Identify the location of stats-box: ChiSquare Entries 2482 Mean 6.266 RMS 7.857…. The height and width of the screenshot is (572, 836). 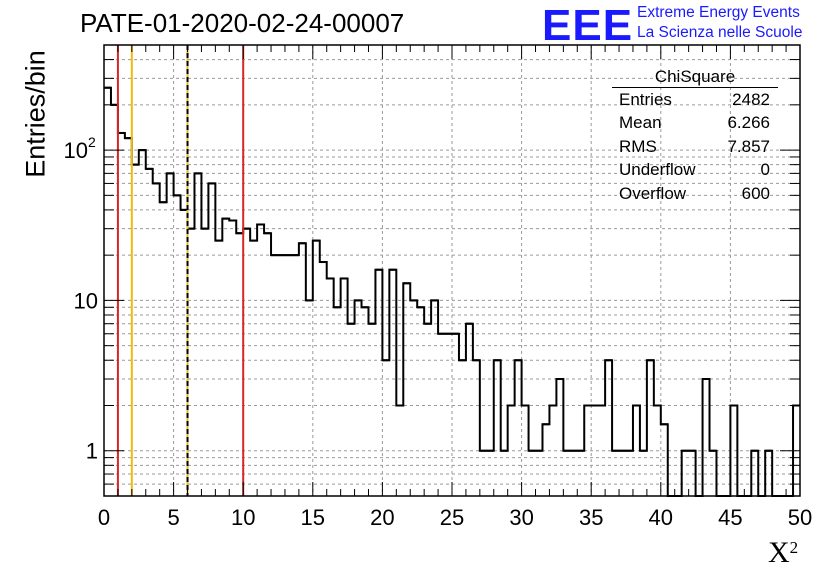
(695, 135).